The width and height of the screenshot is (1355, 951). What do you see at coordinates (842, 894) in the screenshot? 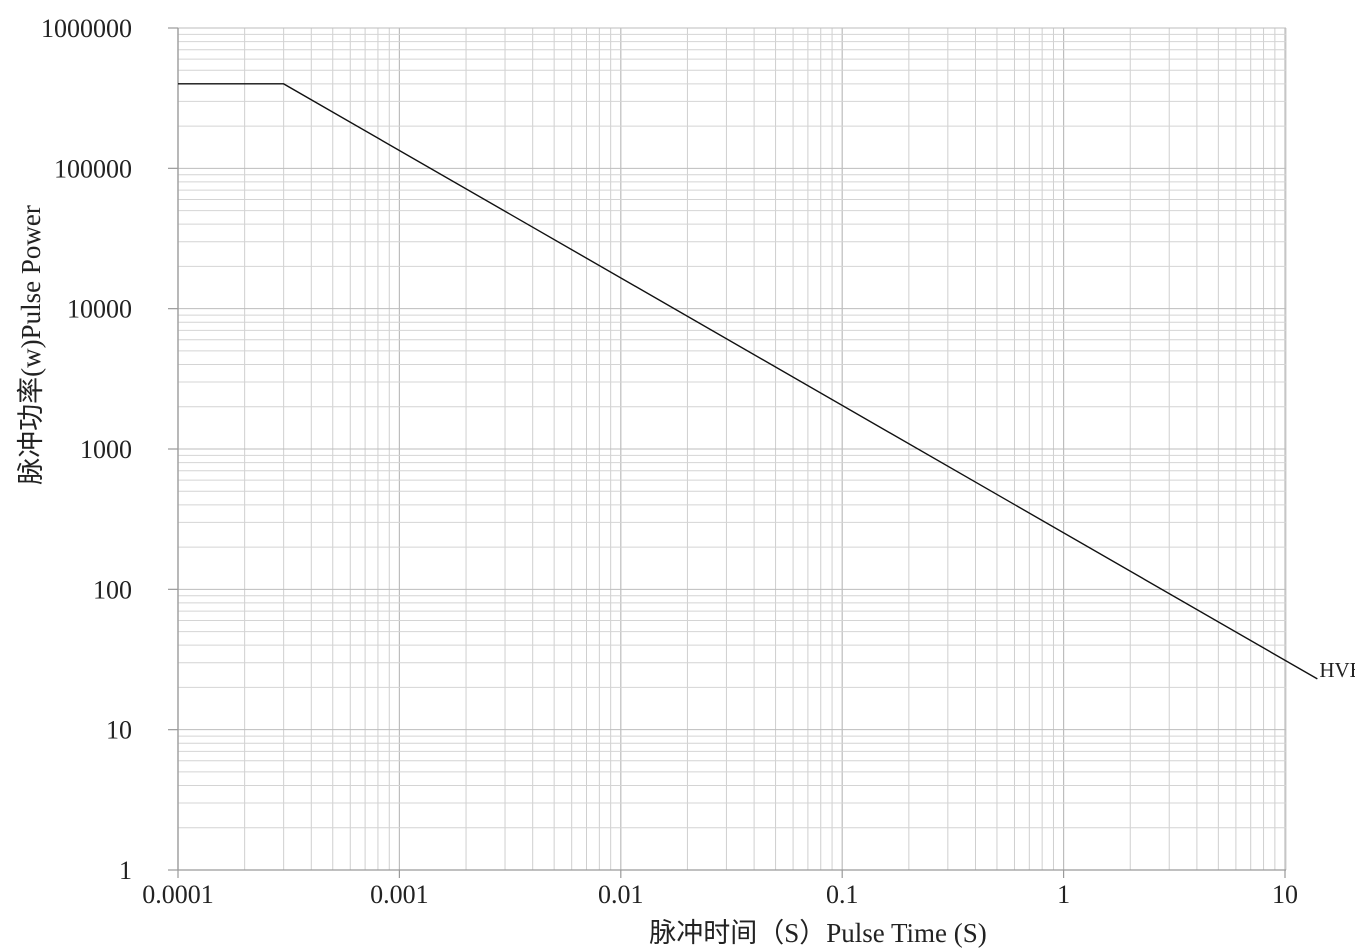
I see `x-tick-label: 0.1` at bounding box center [842, 894].